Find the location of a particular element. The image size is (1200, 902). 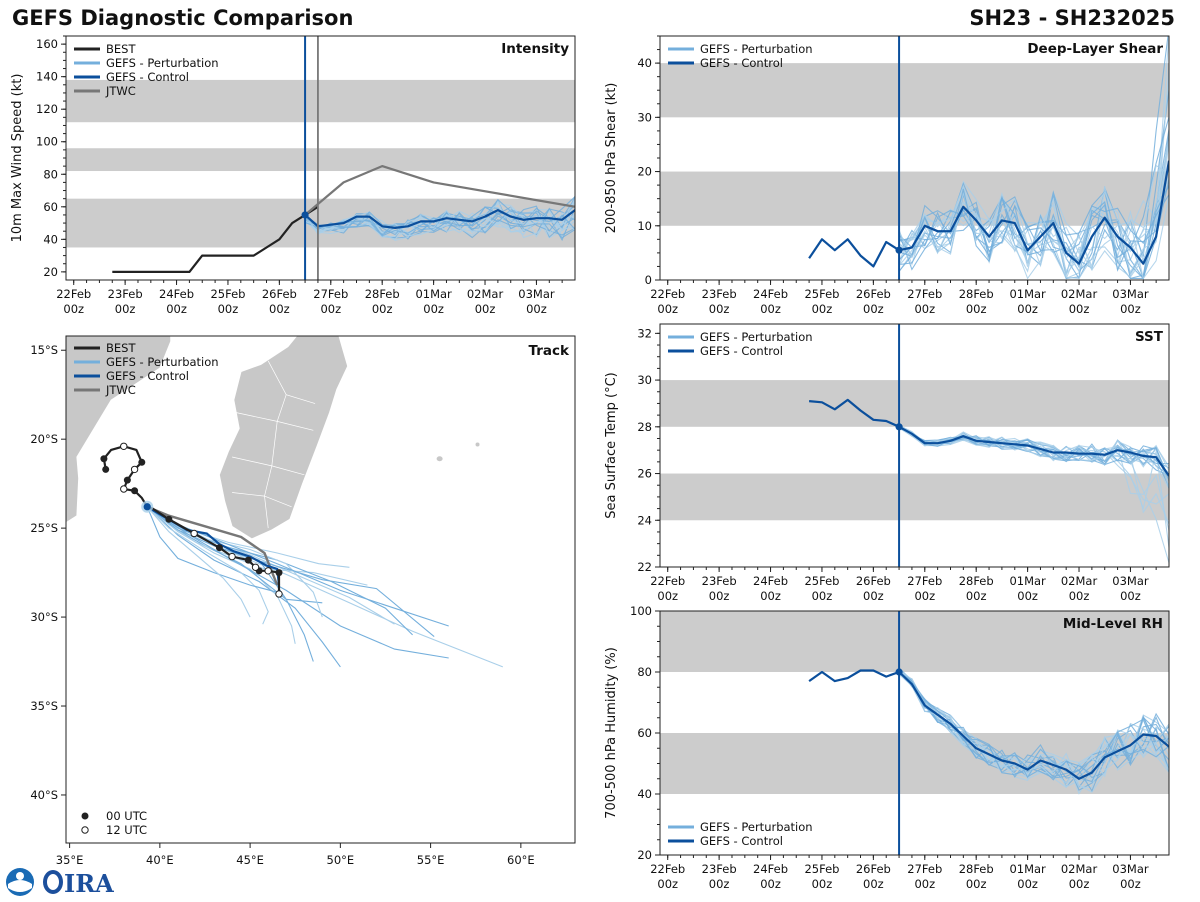

intensity-ytick-label: 60 is located at coordinates (50, 207).